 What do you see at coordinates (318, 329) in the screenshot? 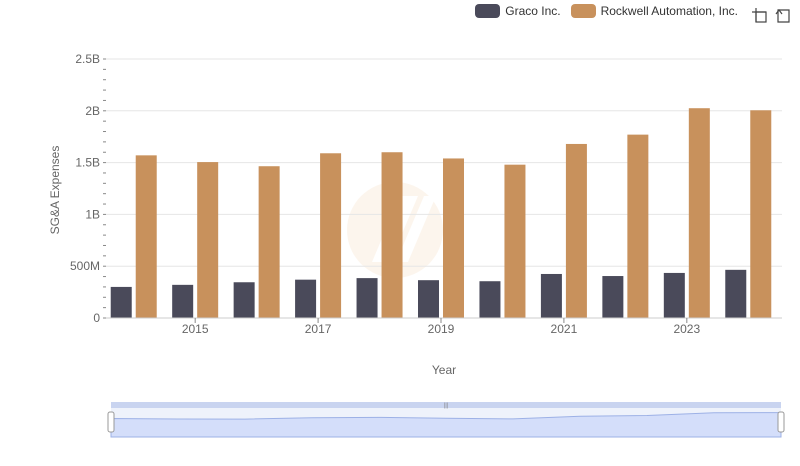
I see `x-tick-label: 2017` at bounding box center [318, 329].